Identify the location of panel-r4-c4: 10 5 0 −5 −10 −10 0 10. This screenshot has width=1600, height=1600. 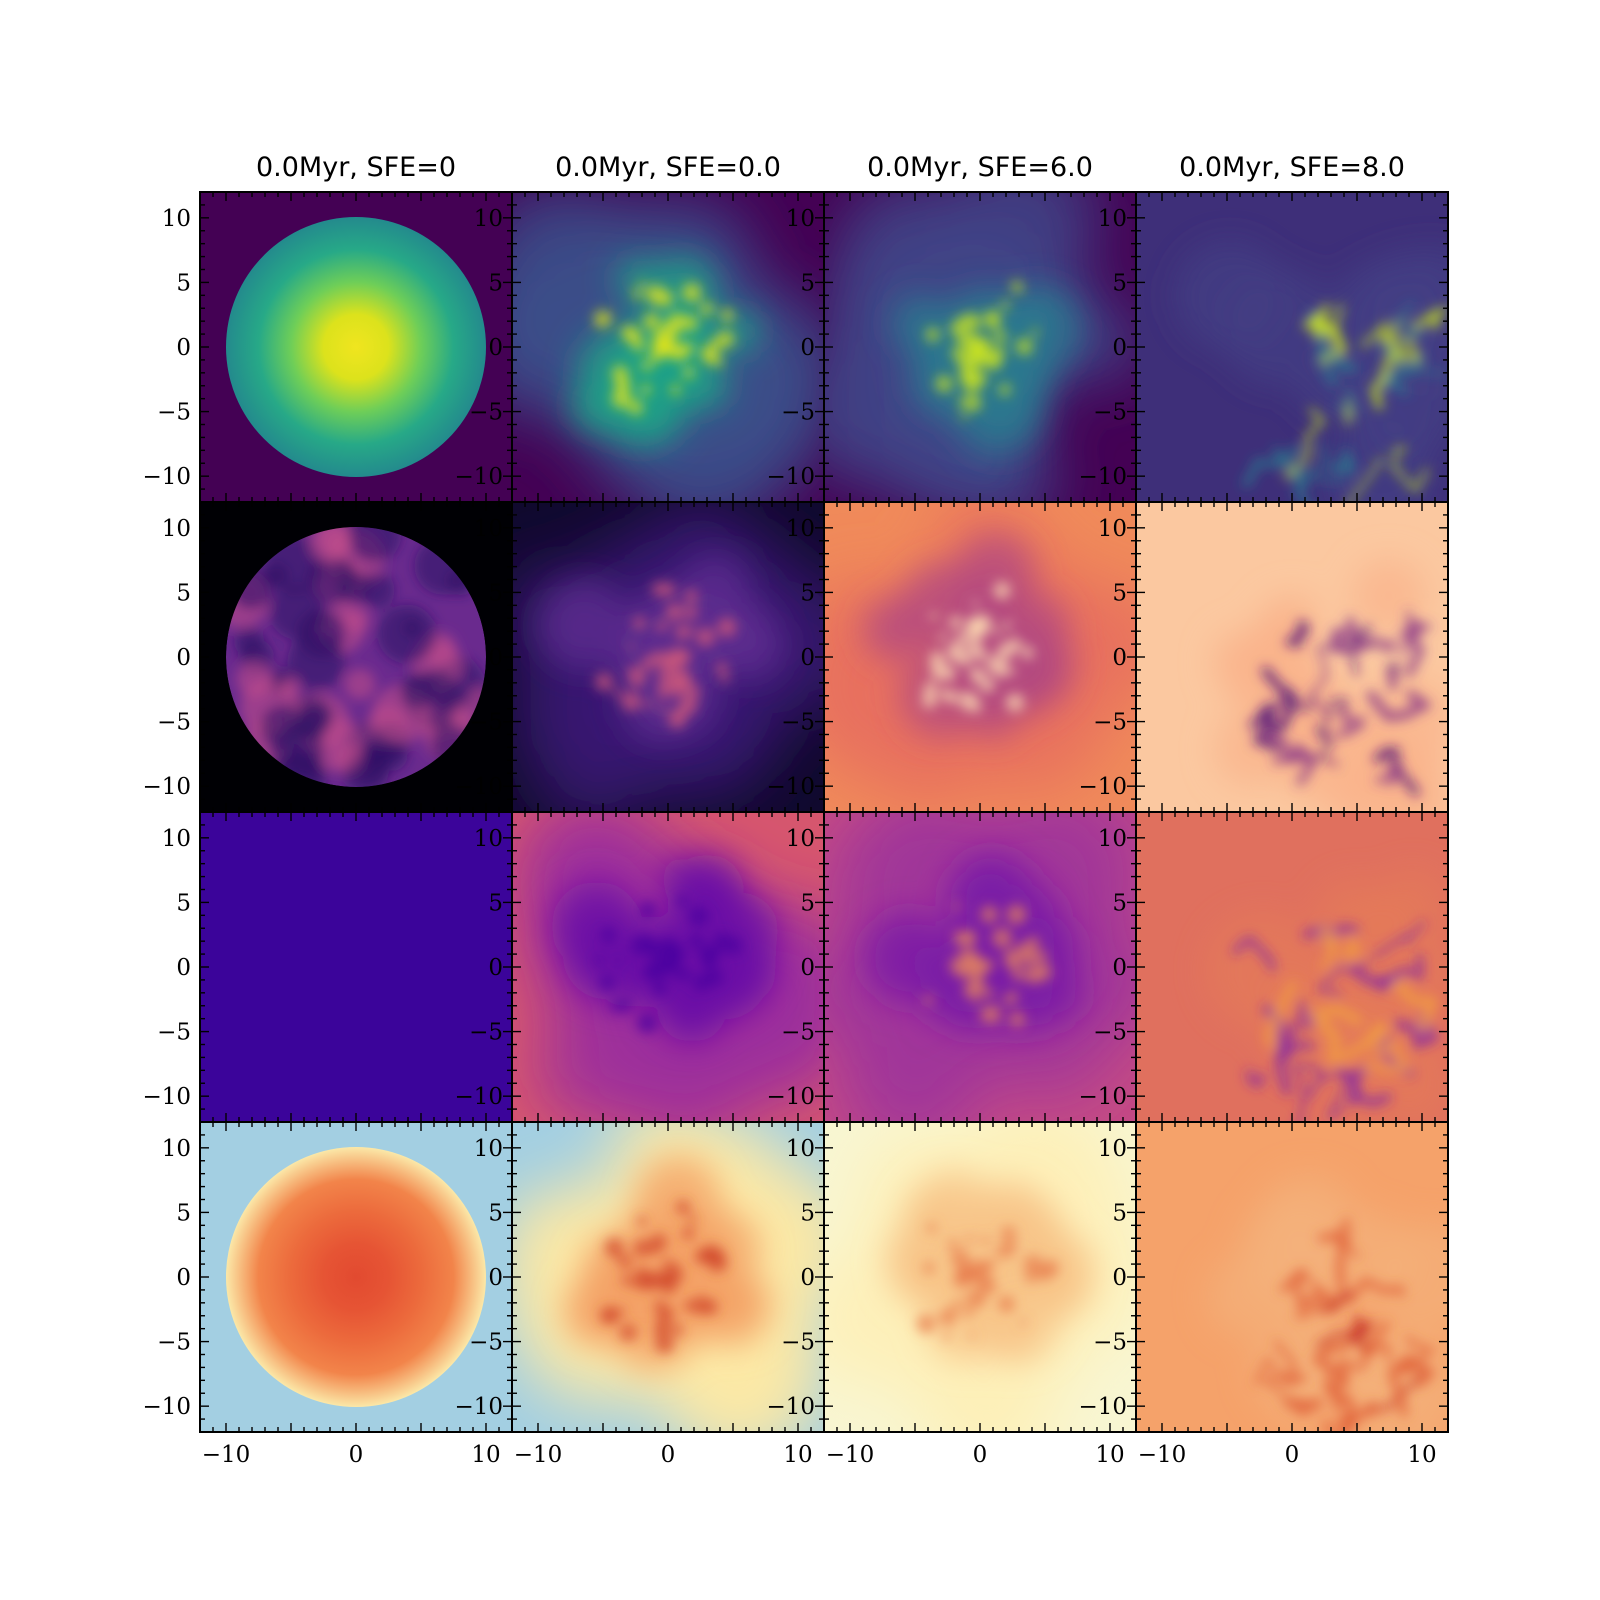
(1263, 1294).